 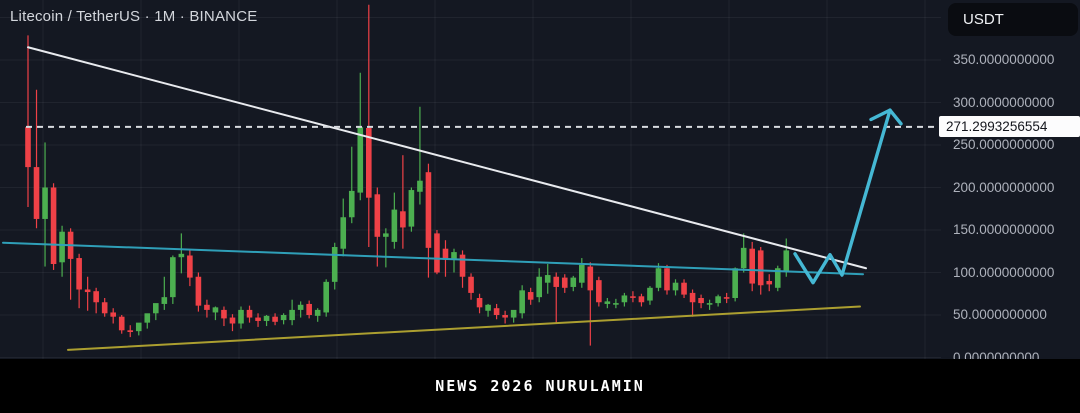 I want to click on symbol-title: Litecoin / TetherUS · 1M · BINANCE, so click(x=134, y=16).